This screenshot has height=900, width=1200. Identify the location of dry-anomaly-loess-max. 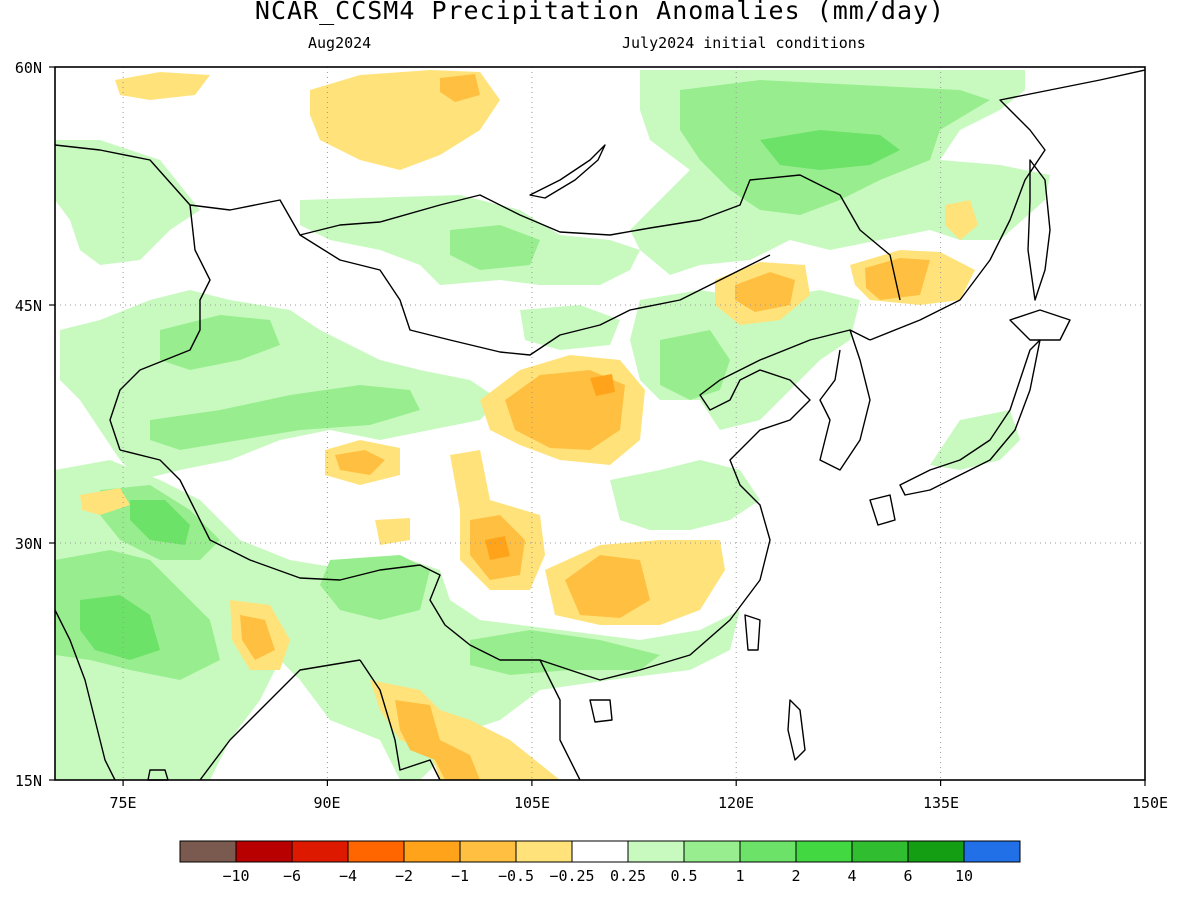
(602, 385).